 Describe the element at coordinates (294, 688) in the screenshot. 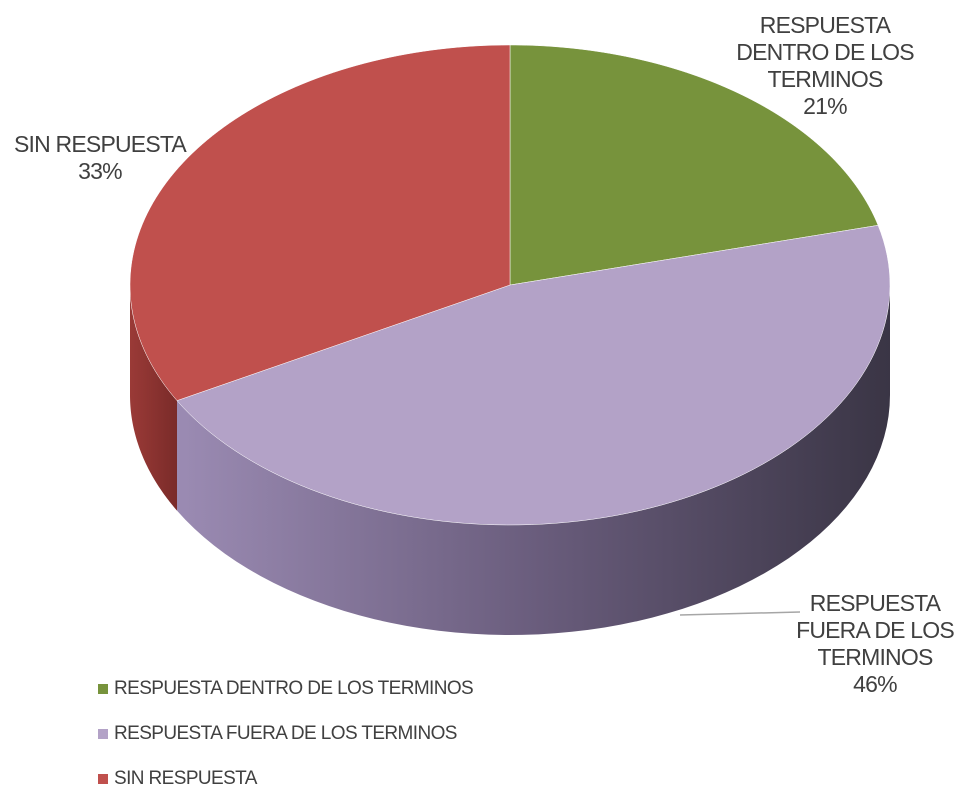

I see `legend-label: RESPUESTA DENTRO DE LOS TERMINOS` at that location.